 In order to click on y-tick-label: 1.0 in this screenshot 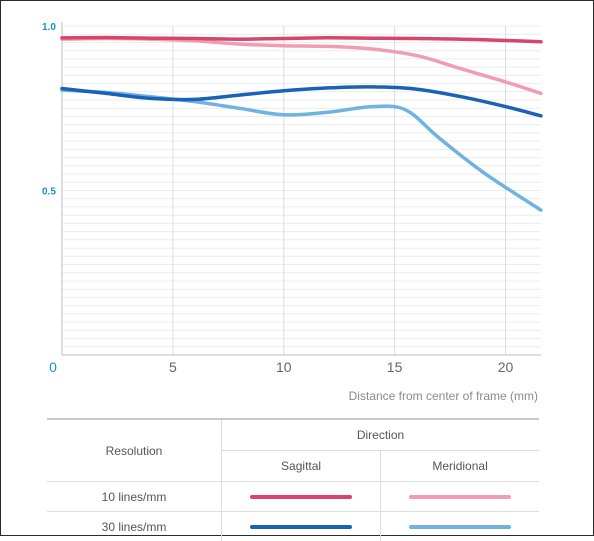, I will do `click(49, 27)`.